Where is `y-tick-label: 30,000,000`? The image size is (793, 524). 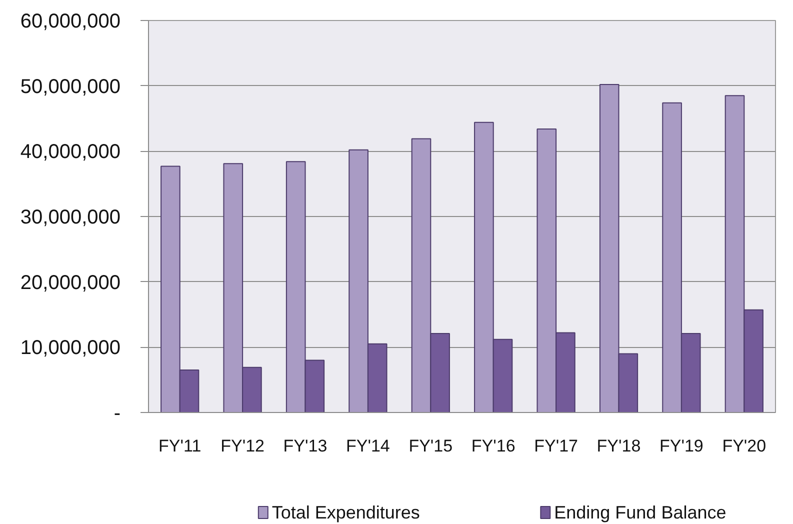 y-tick-label: 30,000,000 is located at coordinates (70, 217).